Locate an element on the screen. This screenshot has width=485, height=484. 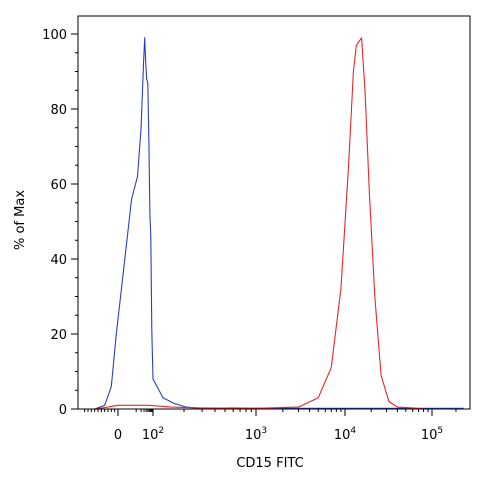
x-tick-label: 10⁴ is located at coordinates (345, 434).